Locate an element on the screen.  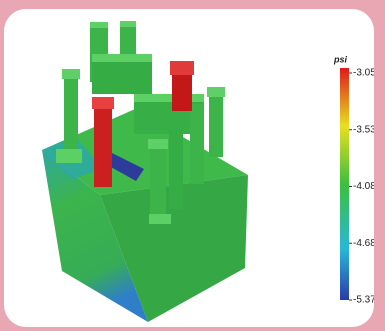
colorbar-label: -4.689 is located at coordinates (363, 243).